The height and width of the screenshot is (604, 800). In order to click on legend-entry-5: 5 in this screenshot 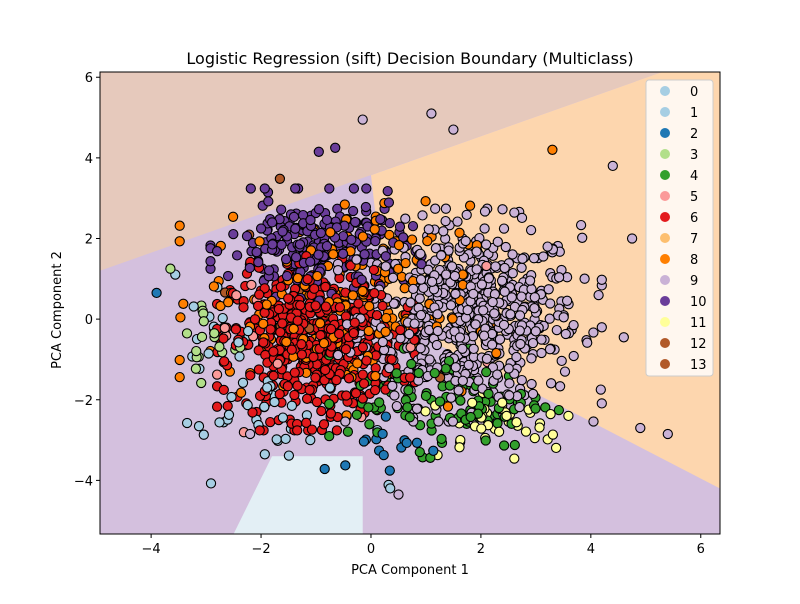, I will do `click(679, 197)`.